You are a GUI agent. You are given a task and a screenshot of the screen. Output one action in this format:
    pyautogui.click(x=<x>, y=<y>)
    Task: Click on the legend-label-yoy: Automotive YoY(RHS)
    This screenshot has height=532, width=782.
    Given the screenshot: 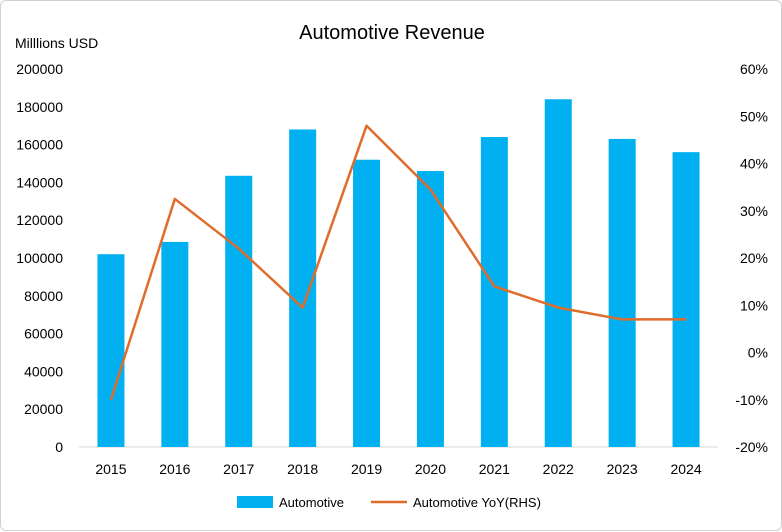 What is the action you would take?
    pyautogui.click(x=477, y=502)
    